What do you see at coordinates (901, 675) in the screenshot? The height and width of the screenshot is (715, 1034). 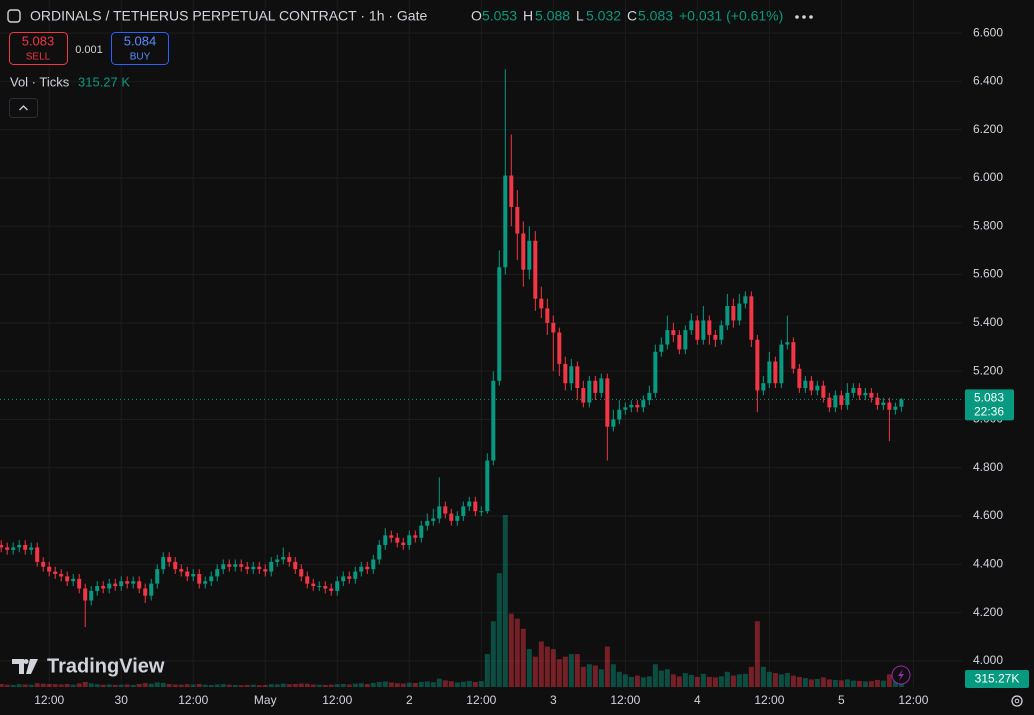 I see `alert-icon` at bounding box center [901, 675].